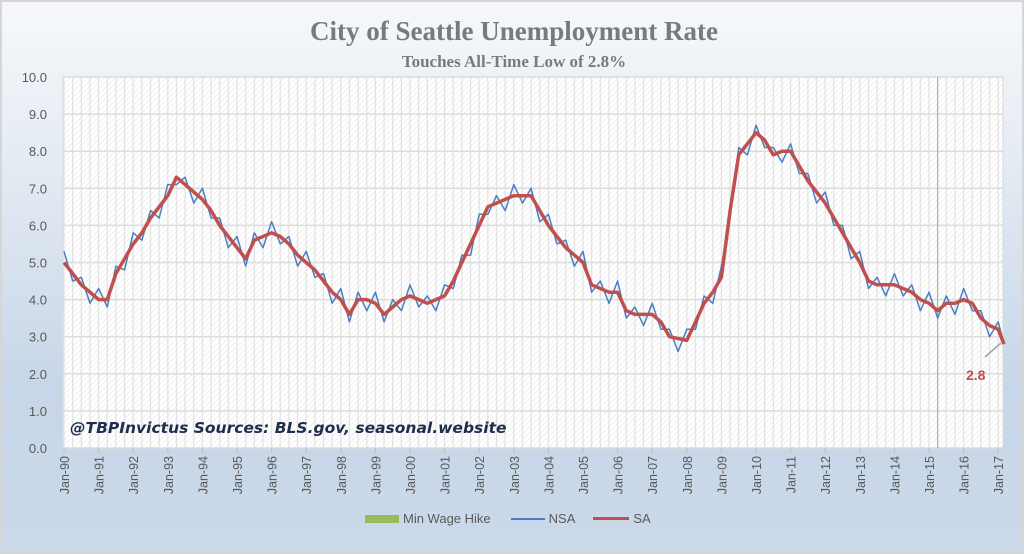  I want to click on x-tick-label: Jan-14, so click(895, 475).